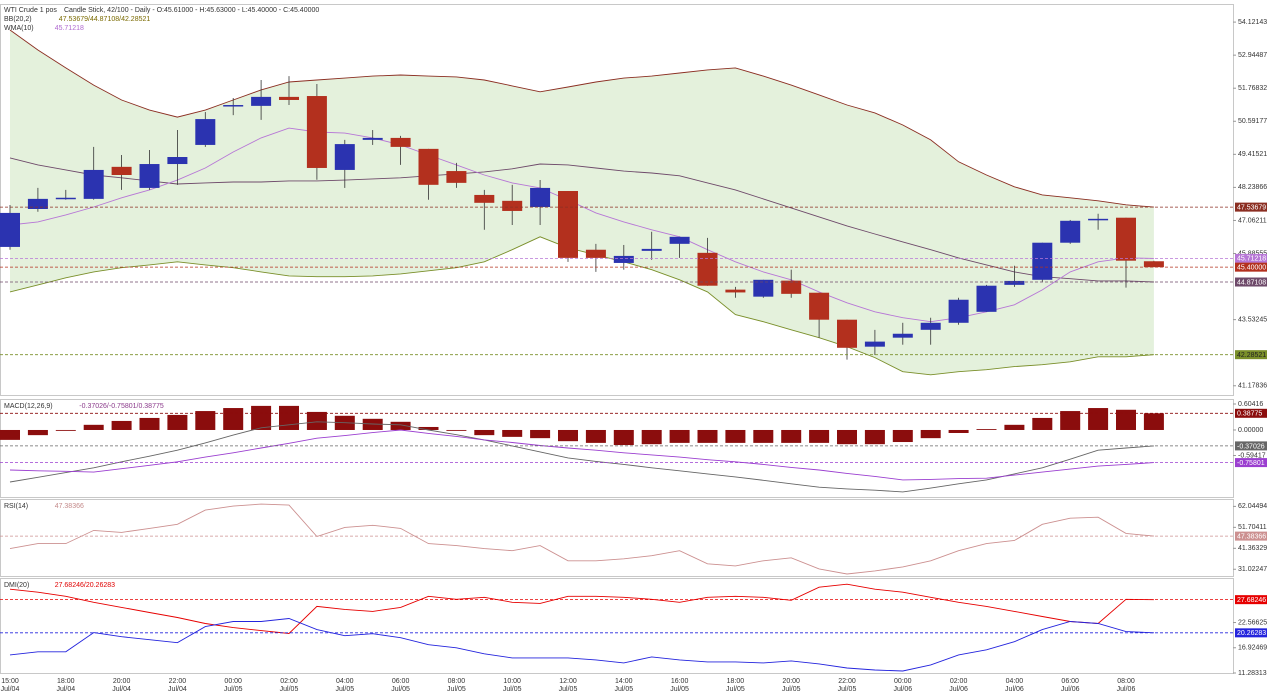 This screenshot has height=693, width=1268. I want to click on indicator-label: DMI(20), so click(16, 585).